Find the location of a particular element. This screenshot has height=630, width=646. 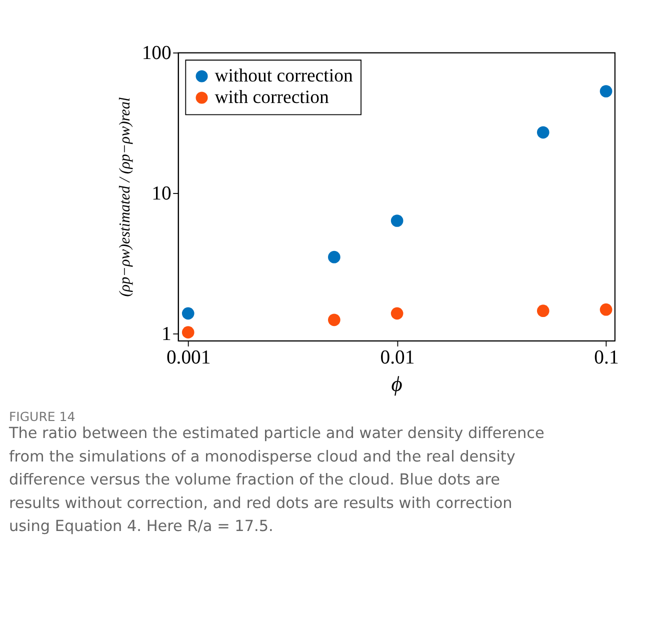

legend-label: with correction is located at coordinates (272, 97).